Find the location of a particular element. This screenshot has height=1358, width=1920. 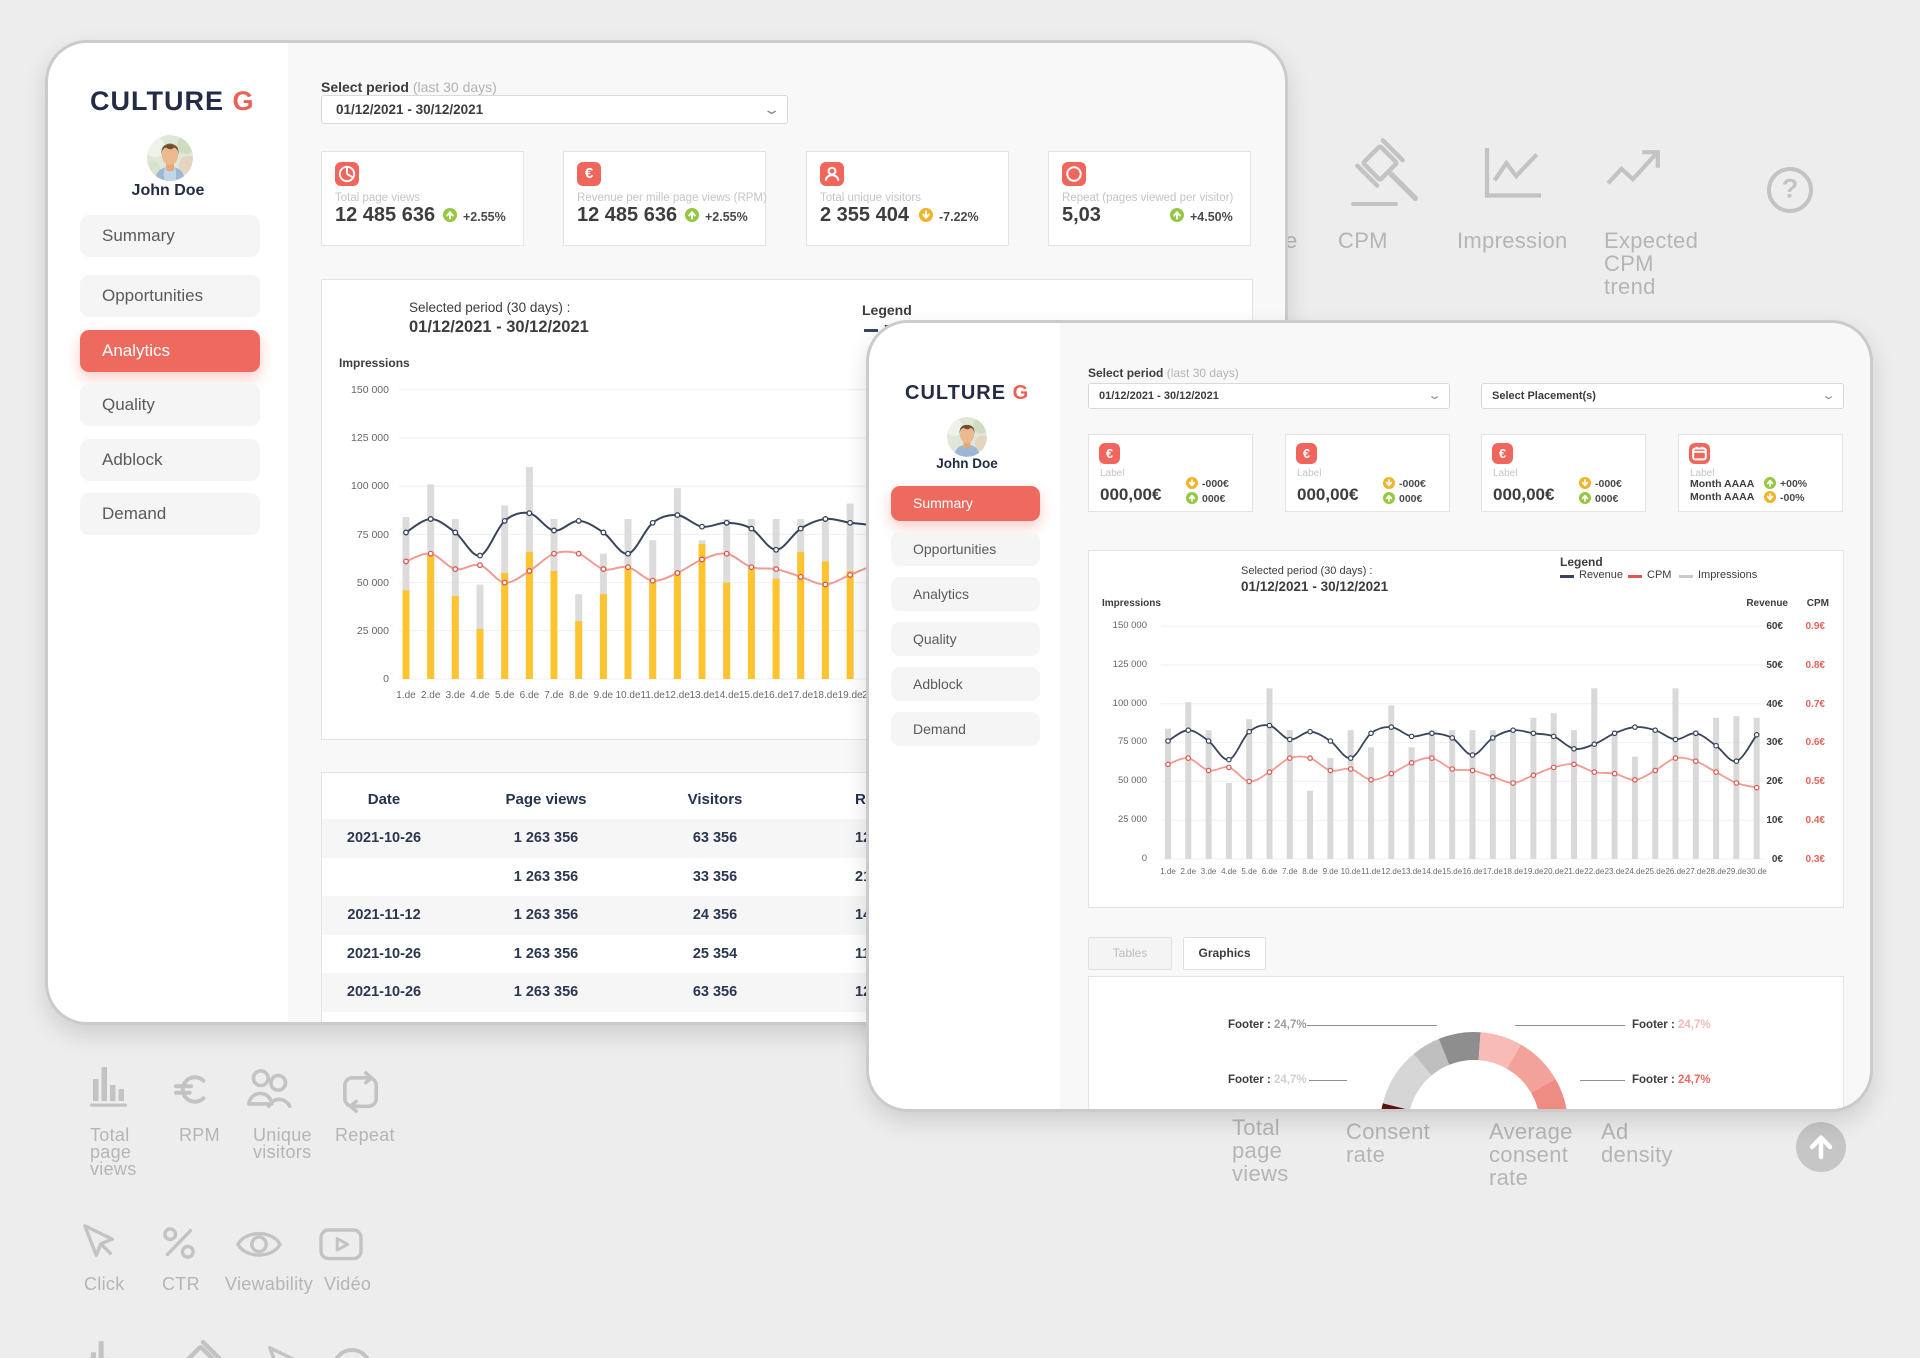

svg-text: 28.de is located at coordinates (1716, 871).